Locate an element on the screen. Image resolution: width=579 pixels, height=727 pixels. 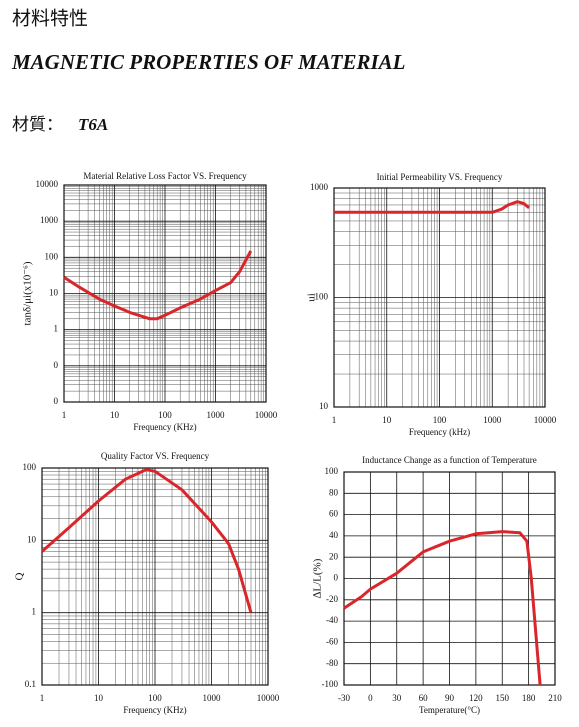
y-tick-label: 20 is located at coordinates (334, 556).